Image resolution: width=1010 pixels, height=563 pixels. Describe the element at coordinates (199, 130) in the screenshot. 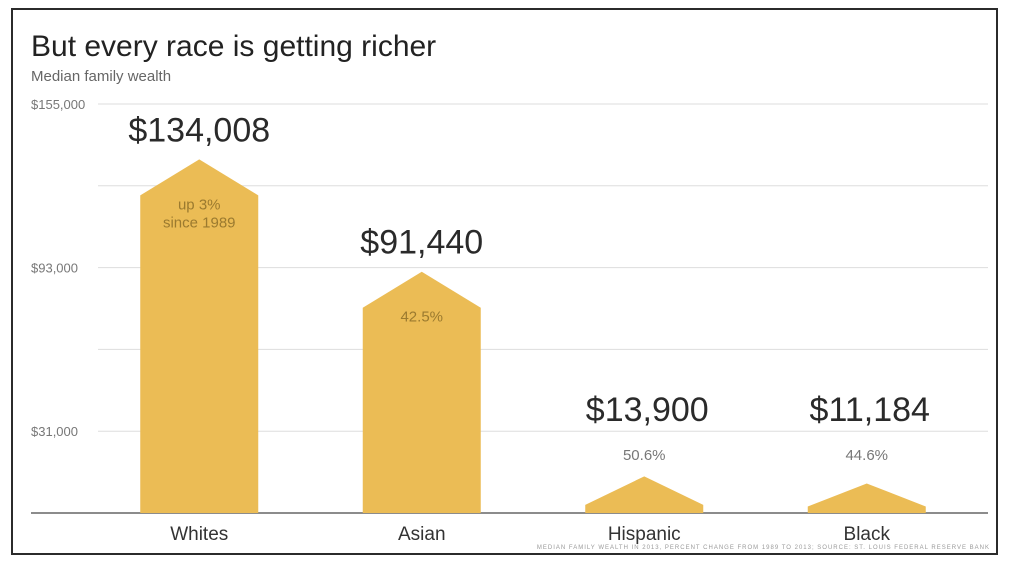

I see `value-label: $134,008` at that location.